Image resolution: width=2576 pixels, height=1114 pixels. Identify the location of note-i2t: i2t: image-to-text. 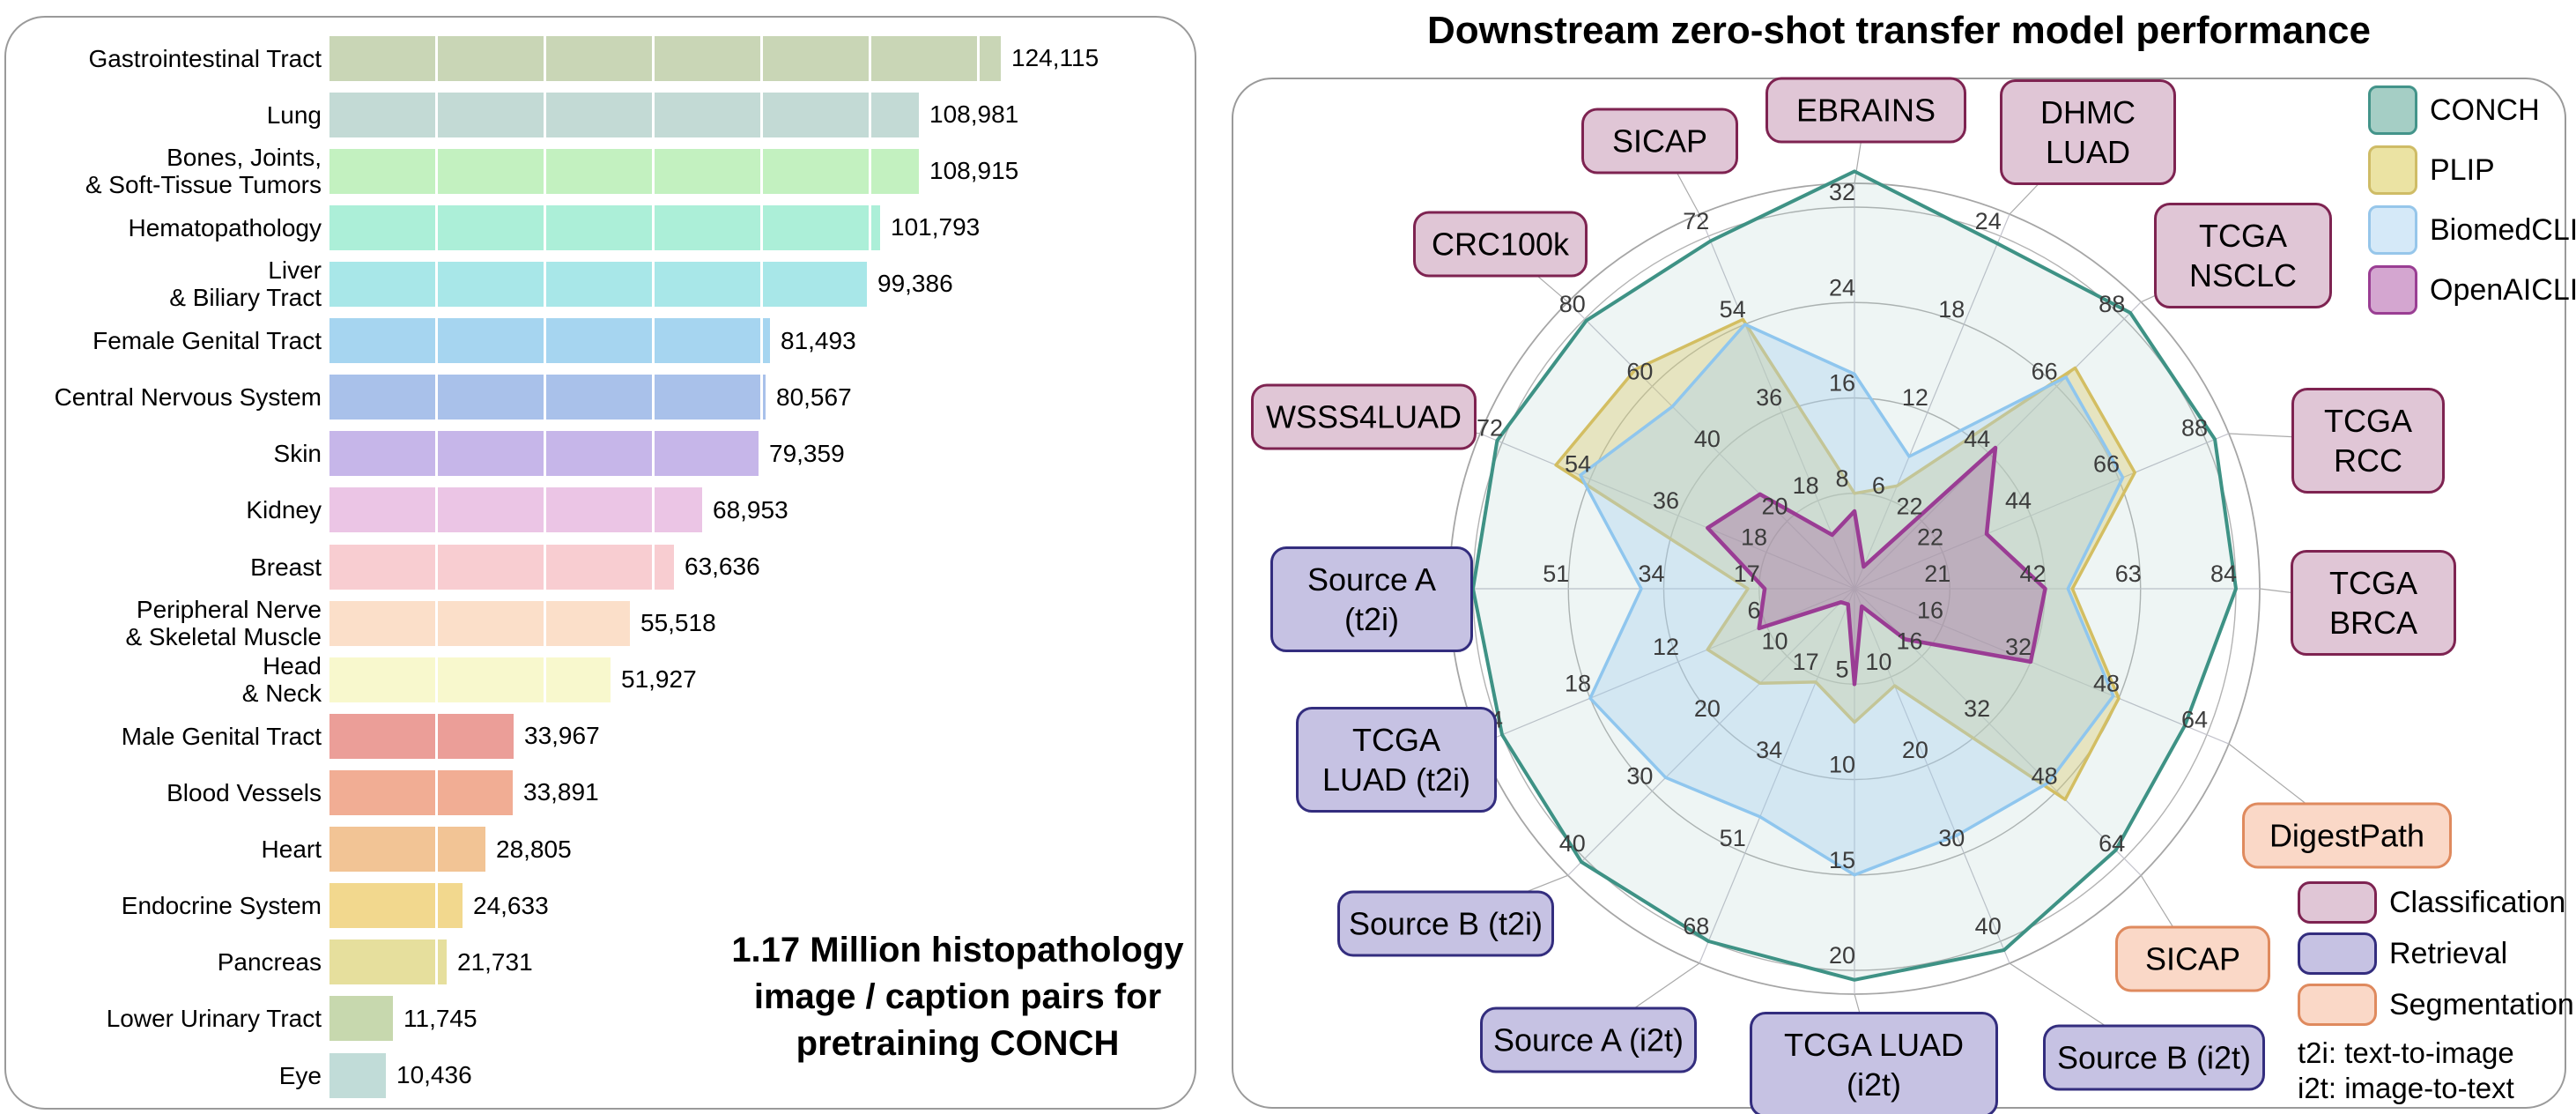
(2406, 1088).